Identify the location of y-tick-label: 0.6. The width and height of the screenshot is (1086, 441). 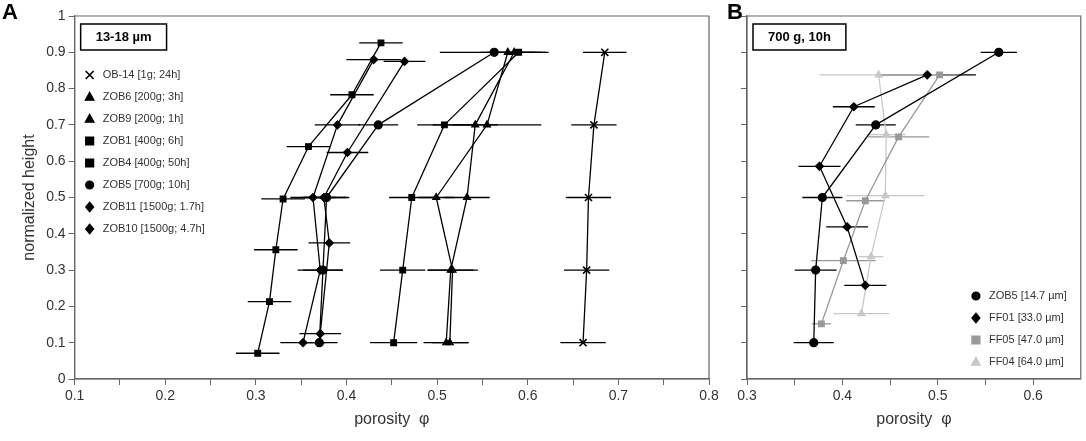
(56, 160).